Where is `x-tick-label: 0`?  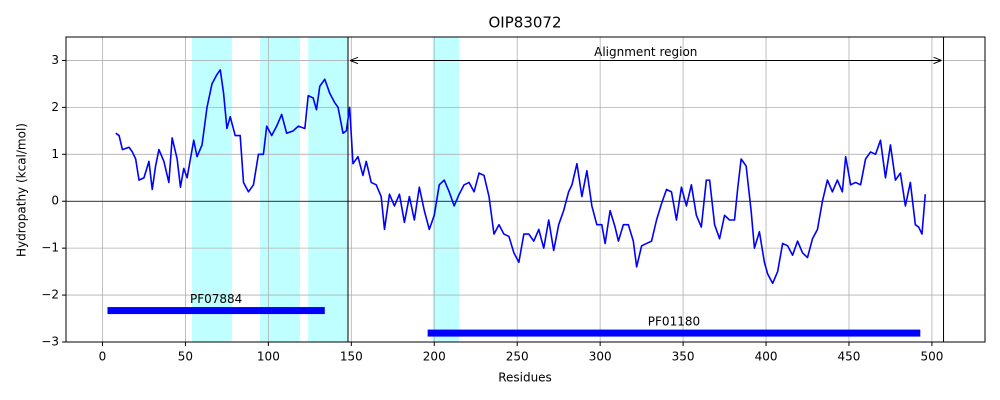 x-tick-label: 0 is located at coordinates (103, 357).